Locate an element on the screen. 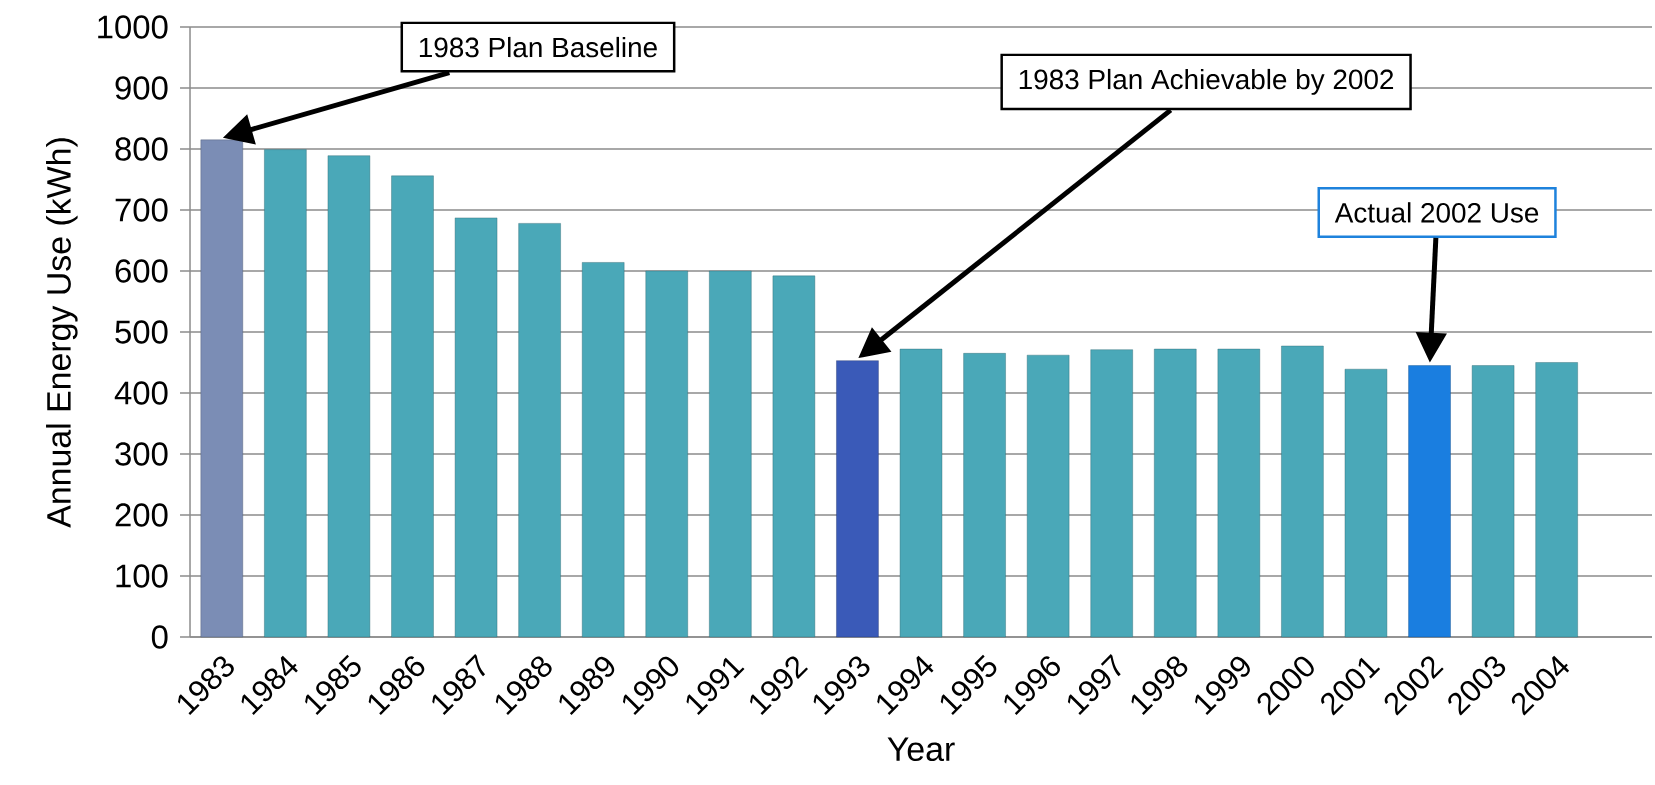  y-tick-label: 800 is located at coordinates (141, 149).